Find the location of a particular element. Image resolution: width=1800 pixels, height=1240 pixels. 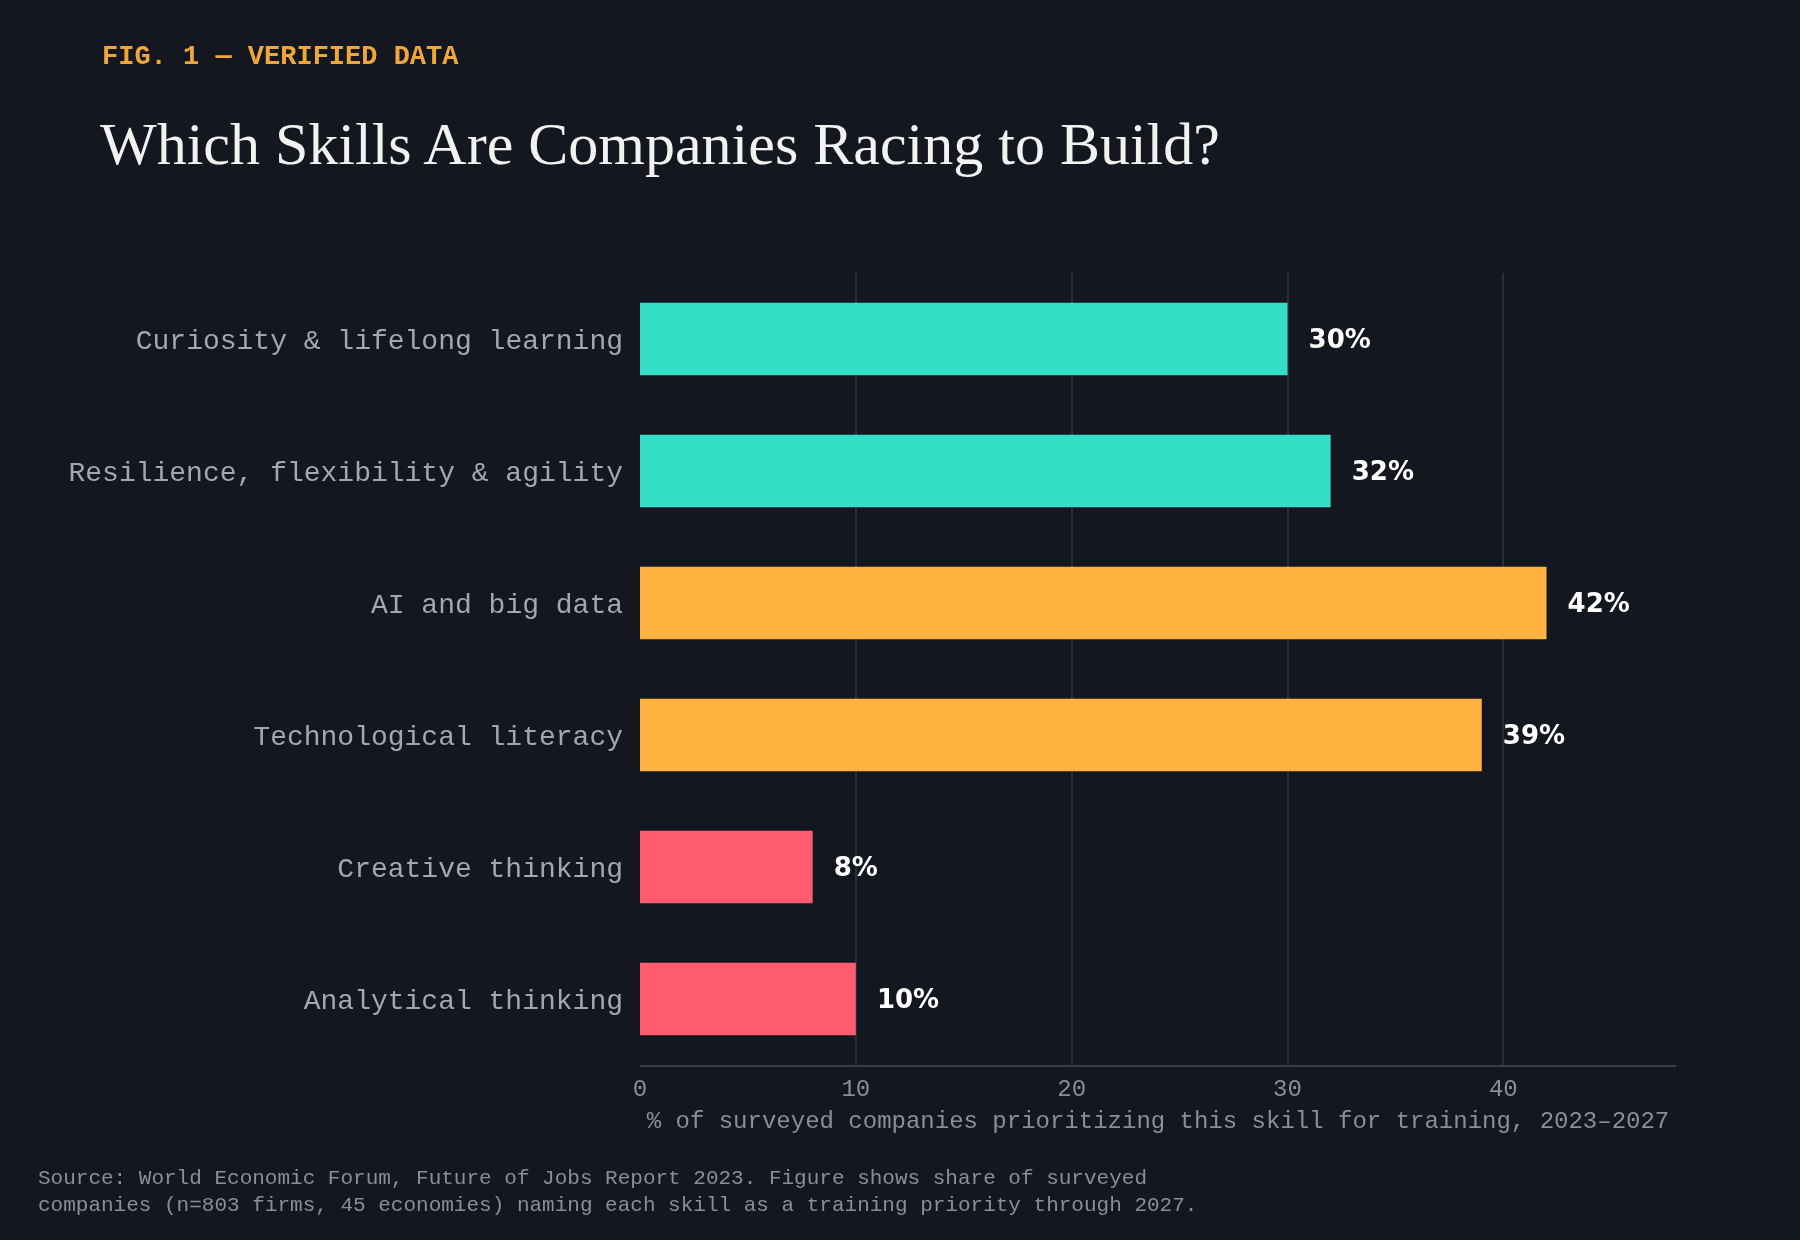

data-label: 8% is located at coordinates (846, 867).